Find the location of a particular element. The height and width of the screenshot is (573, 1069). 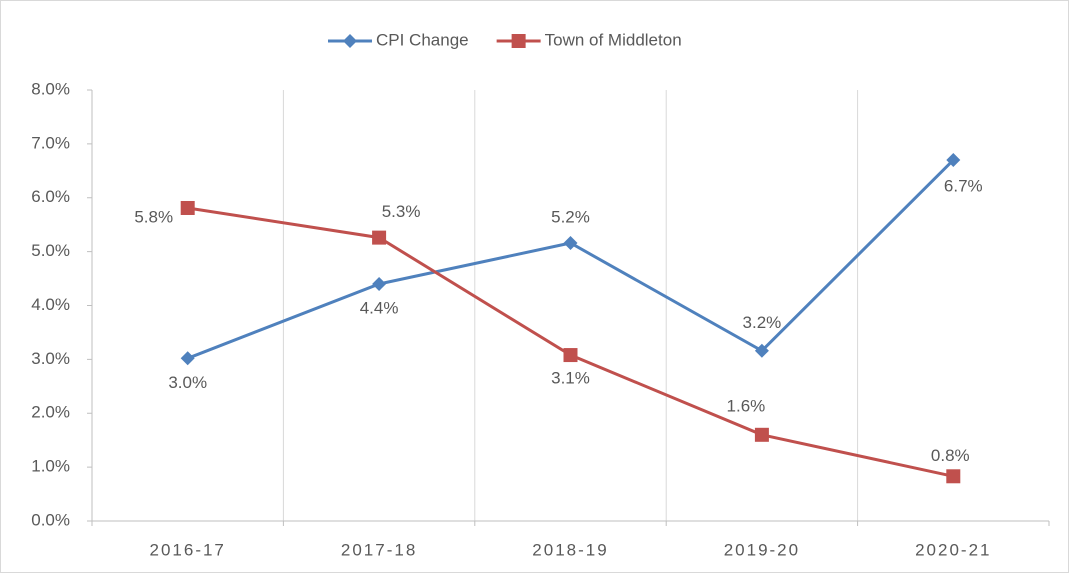

legend-label: Town of Middleton is located at coordinates (613, 39).